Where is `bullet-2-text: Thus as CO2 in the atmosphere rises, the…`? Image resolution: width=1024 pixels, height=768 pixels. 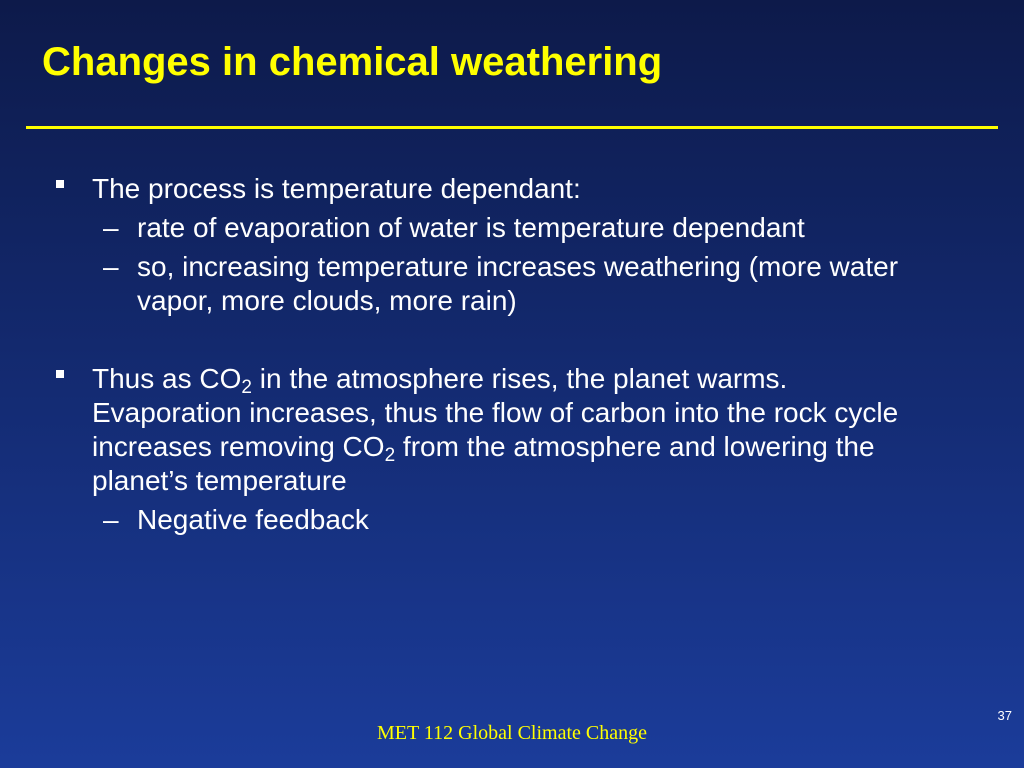 bullet-2-text: Thus as CO2 in the atmosphere rises, the… is located at coordinates (495, 429).